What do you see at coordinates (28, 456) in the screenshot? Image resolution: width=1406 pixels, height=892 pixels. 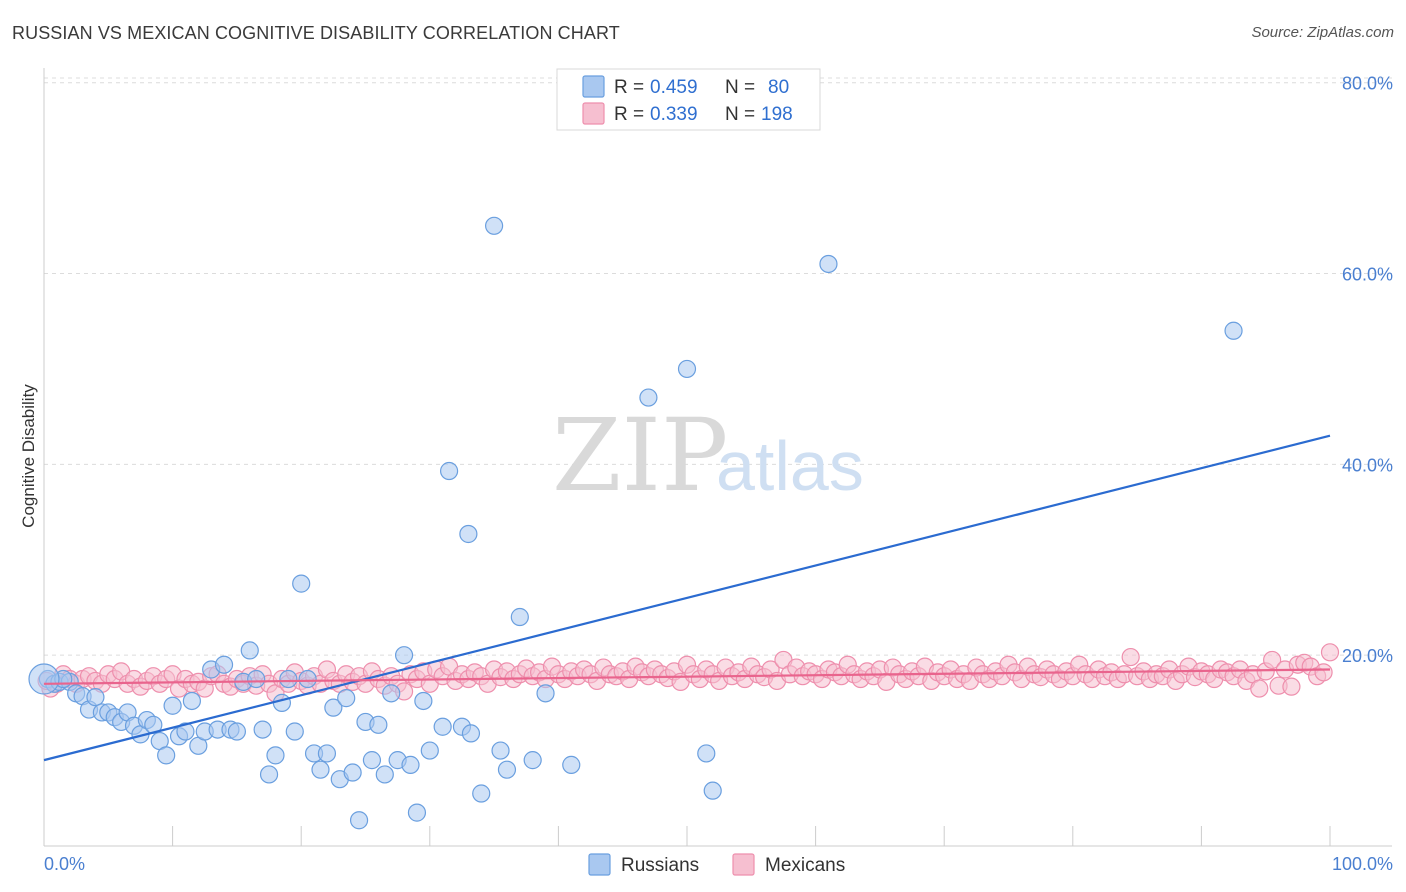 I see `y-axis-title: Cognitive Disability` at bounding box center [28, 456].